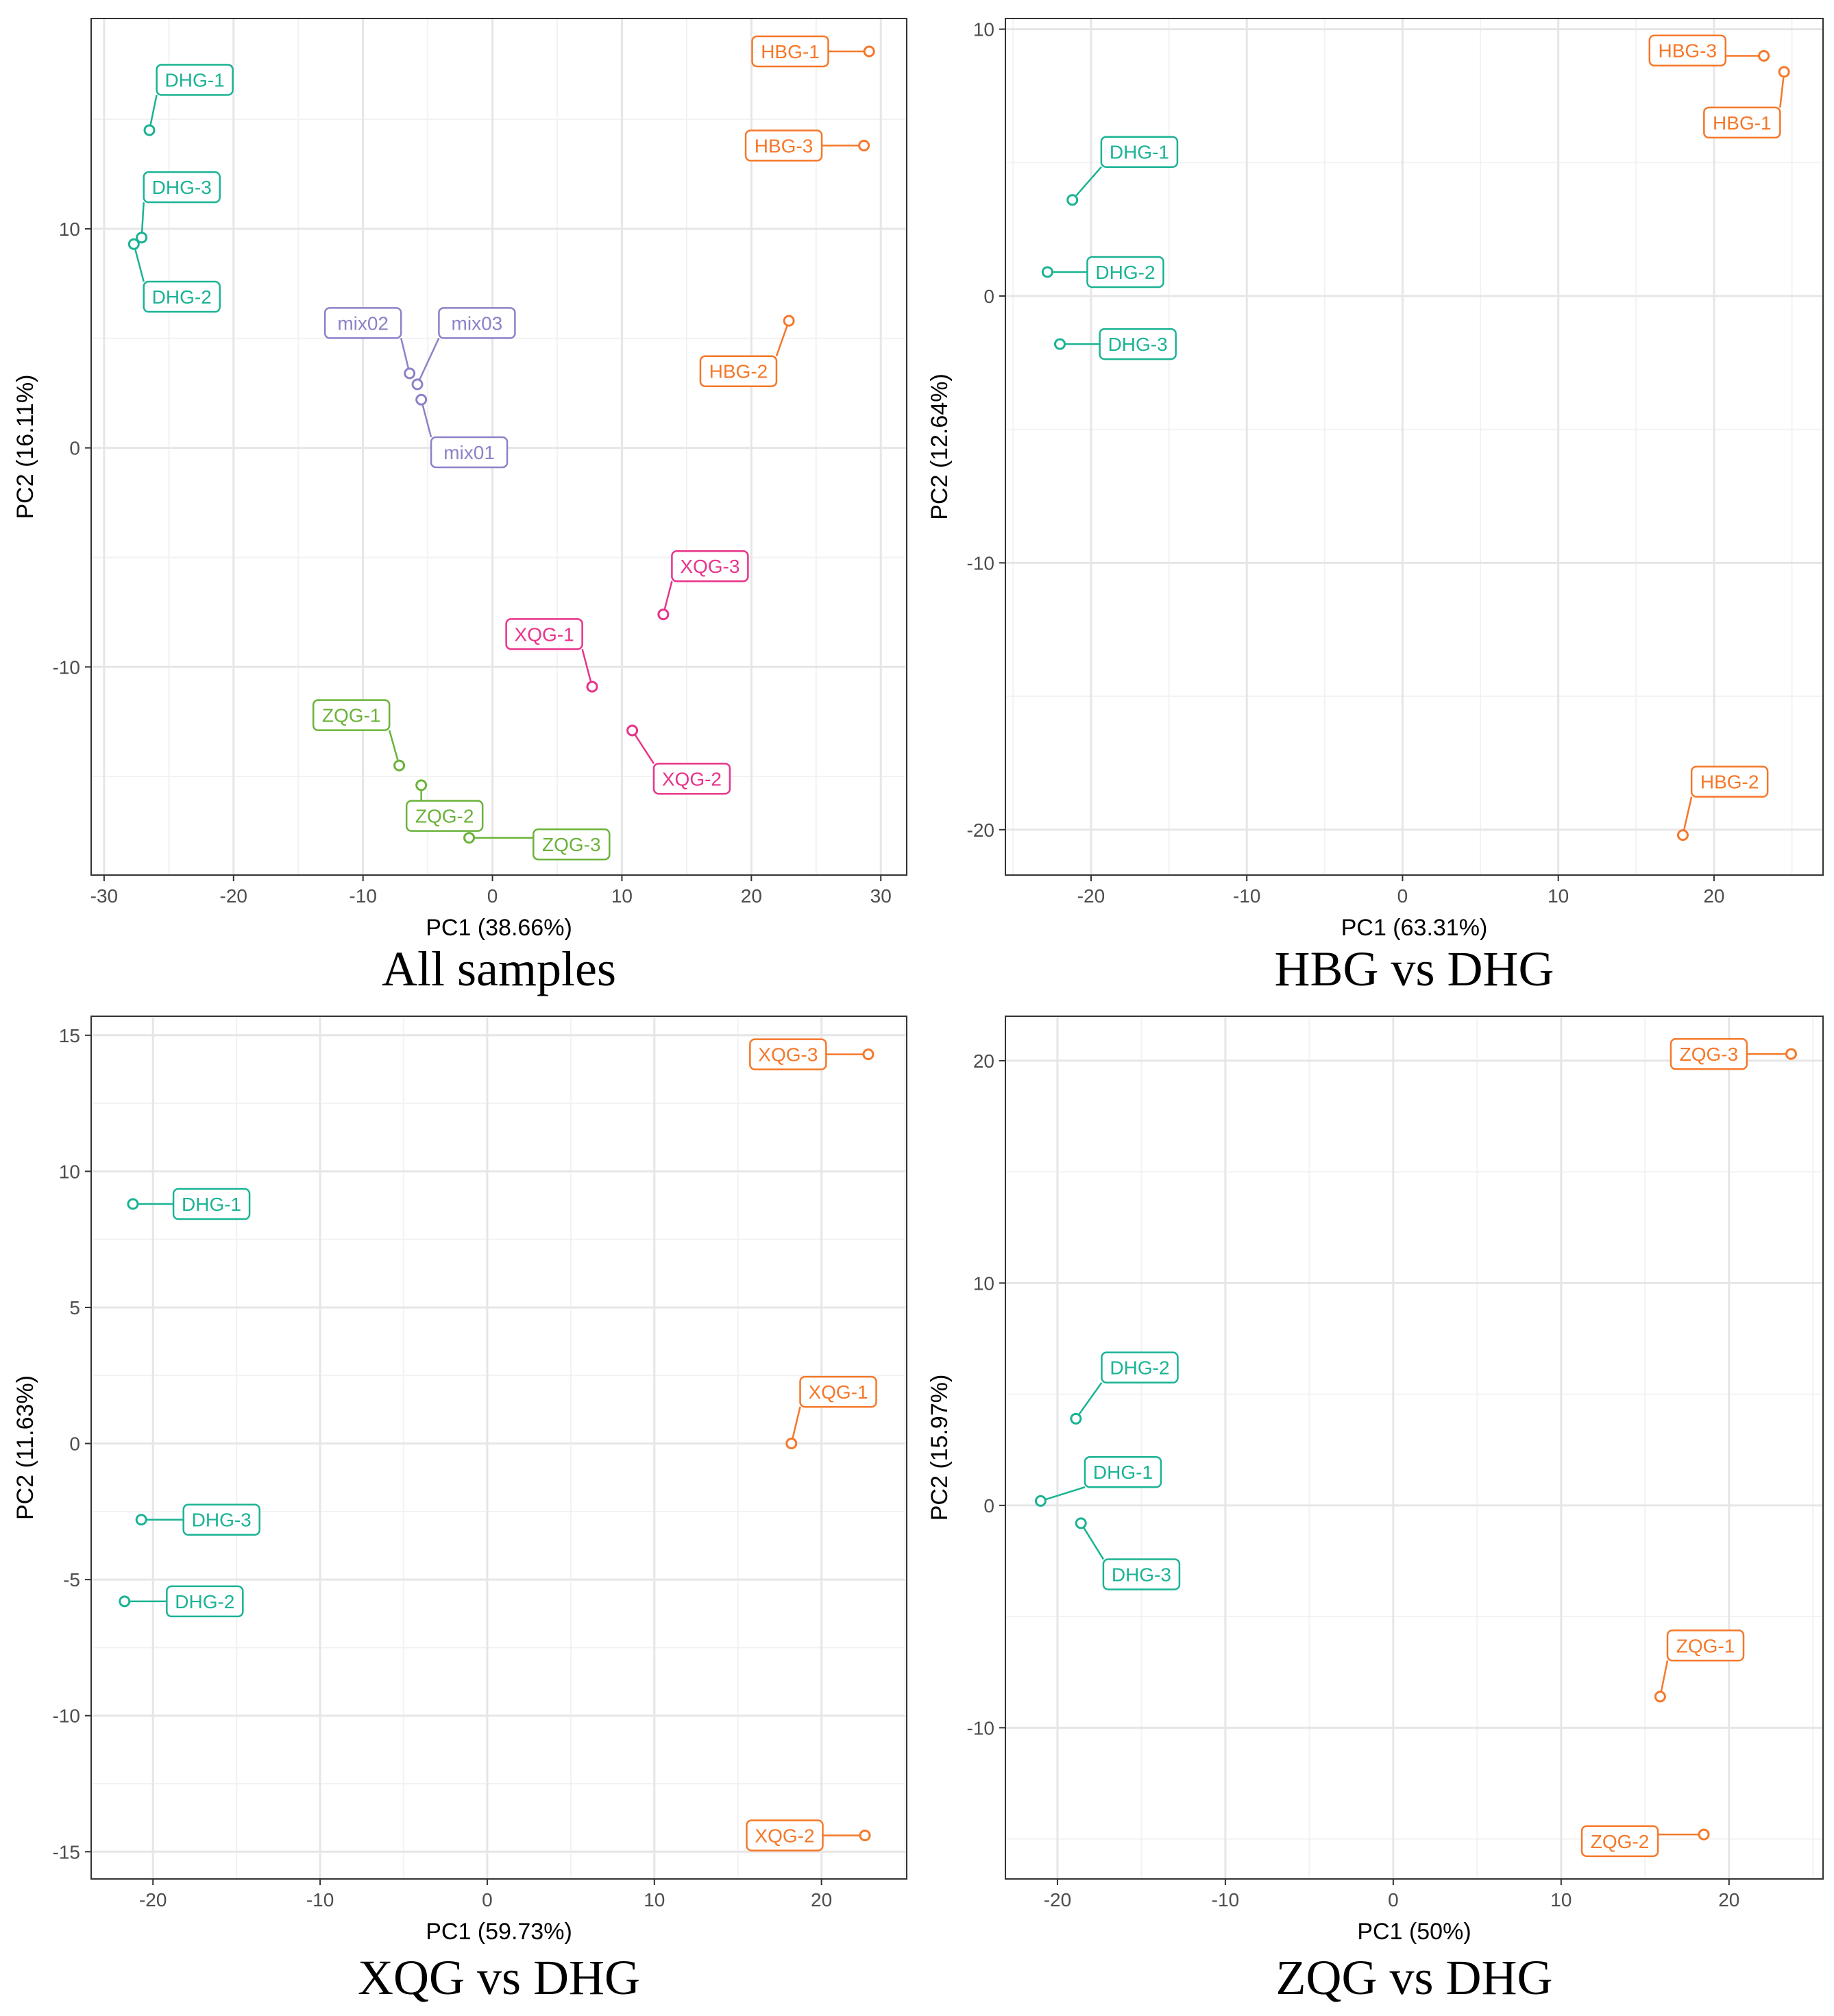 This screenshot has width=1834, height=2016. What do you see at coordinates (984, 29) in the screenshot?
I see `y-tick-label: 10` at bounding box center [984, 29].